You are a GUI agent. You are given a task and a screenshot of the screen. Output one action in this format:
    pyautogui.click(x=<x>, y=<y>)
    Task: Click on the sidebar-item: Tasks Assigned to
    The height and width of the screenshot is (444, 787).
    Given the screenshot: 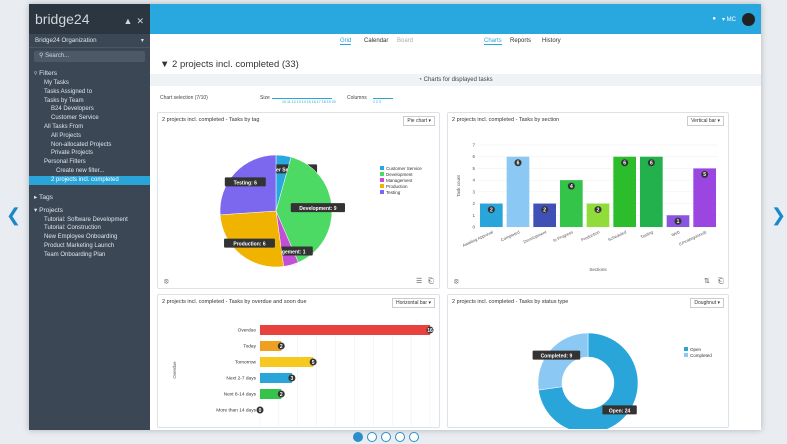 What is the action you would take?
    pyautogui.click(x=68, y=91)
    